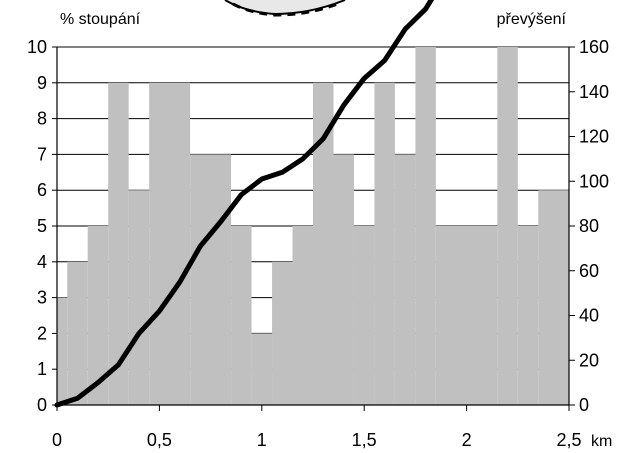  I want to click on right-axis-label: převýšení, so click(532, 19).